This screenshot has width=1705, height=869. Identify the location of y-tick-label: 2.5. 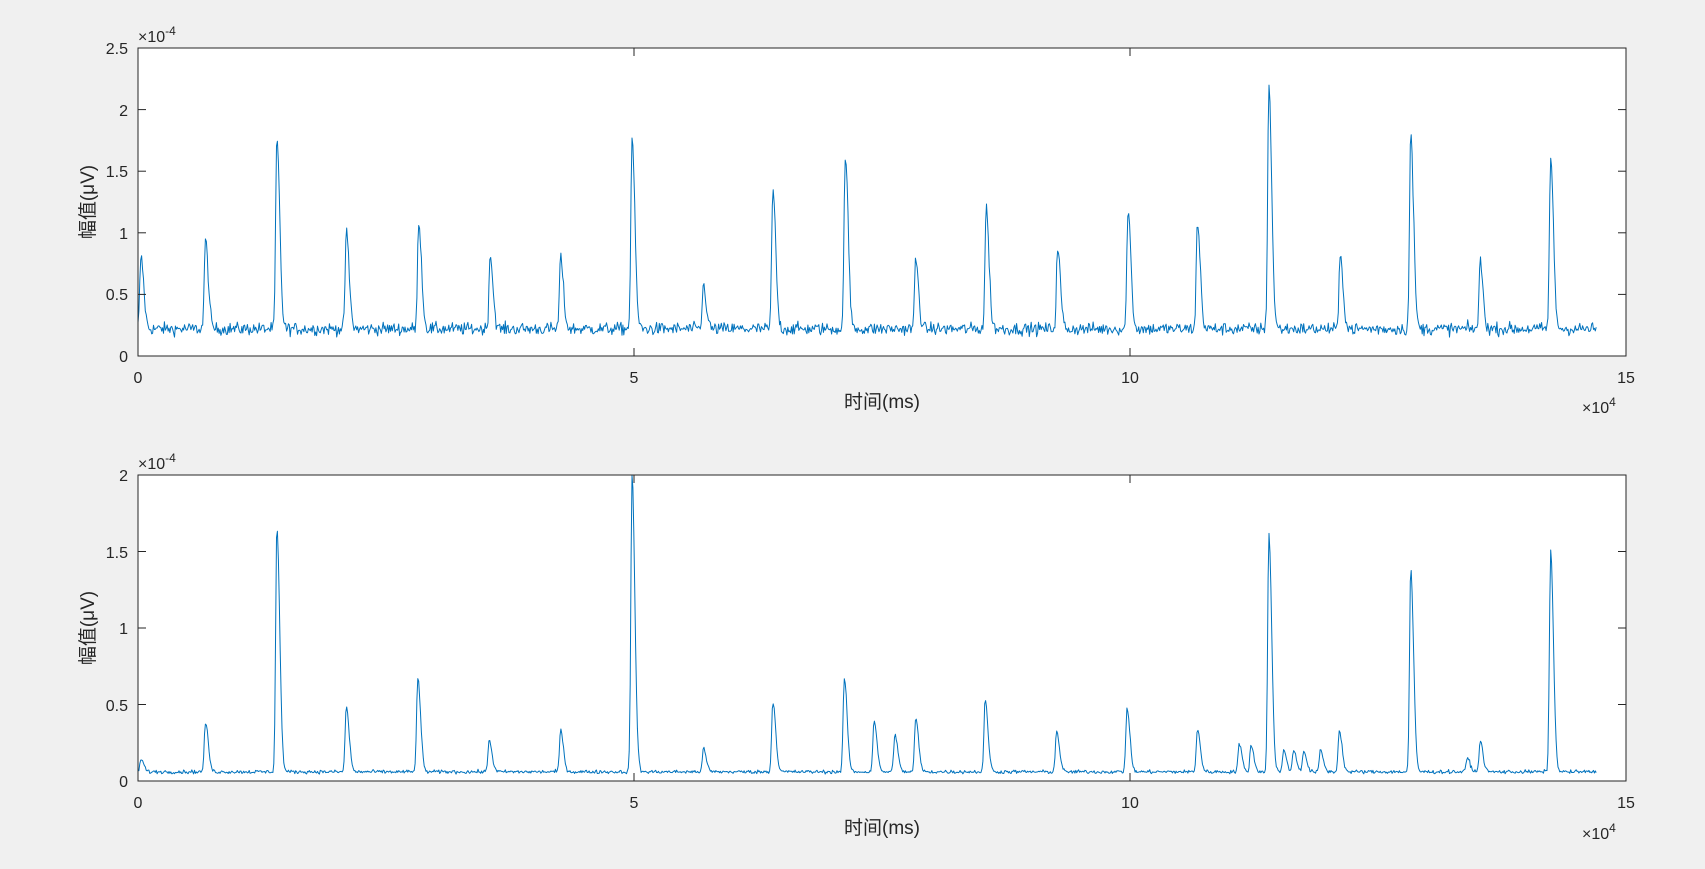
(117, 49).